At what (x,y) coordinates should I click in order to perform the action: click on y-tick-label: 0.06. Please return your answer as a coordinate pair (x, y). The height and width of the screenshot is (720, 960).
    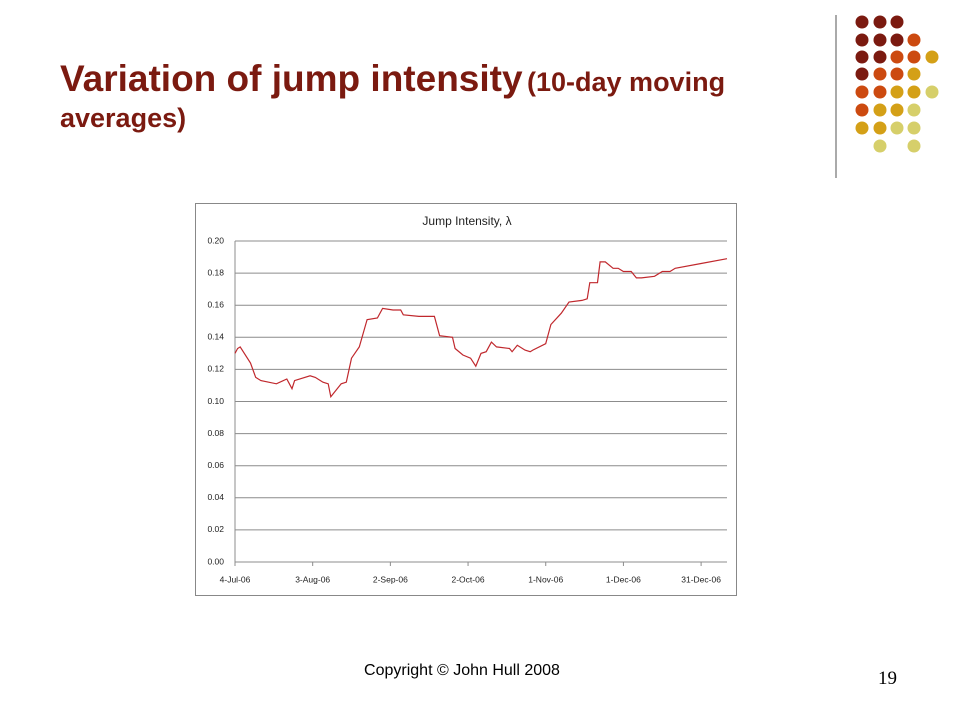
    Looking at the image, I should click on (215, 465).